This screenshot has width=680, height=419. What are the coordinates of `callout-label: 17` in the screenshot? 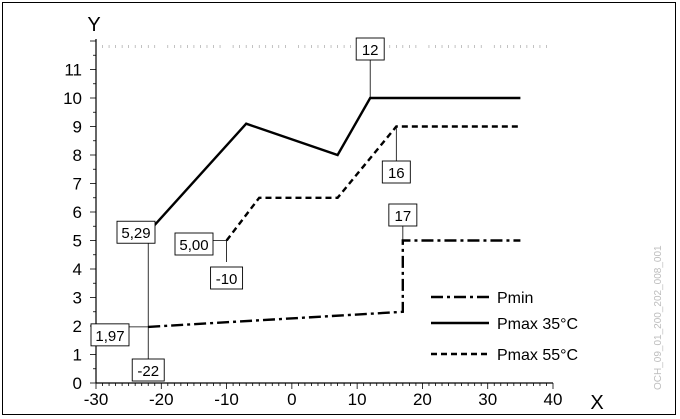 It's located at (402, 216).